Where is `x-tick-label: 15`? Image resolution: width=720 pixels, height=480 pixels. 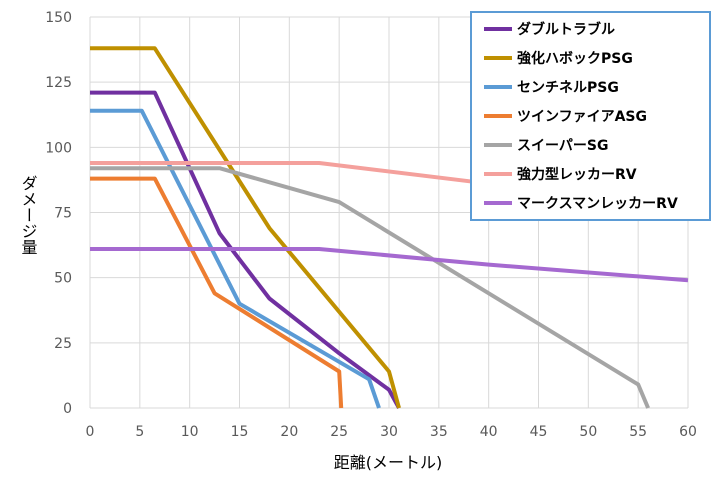 x-tick-label: 15 is located at coordinates (240, 432).